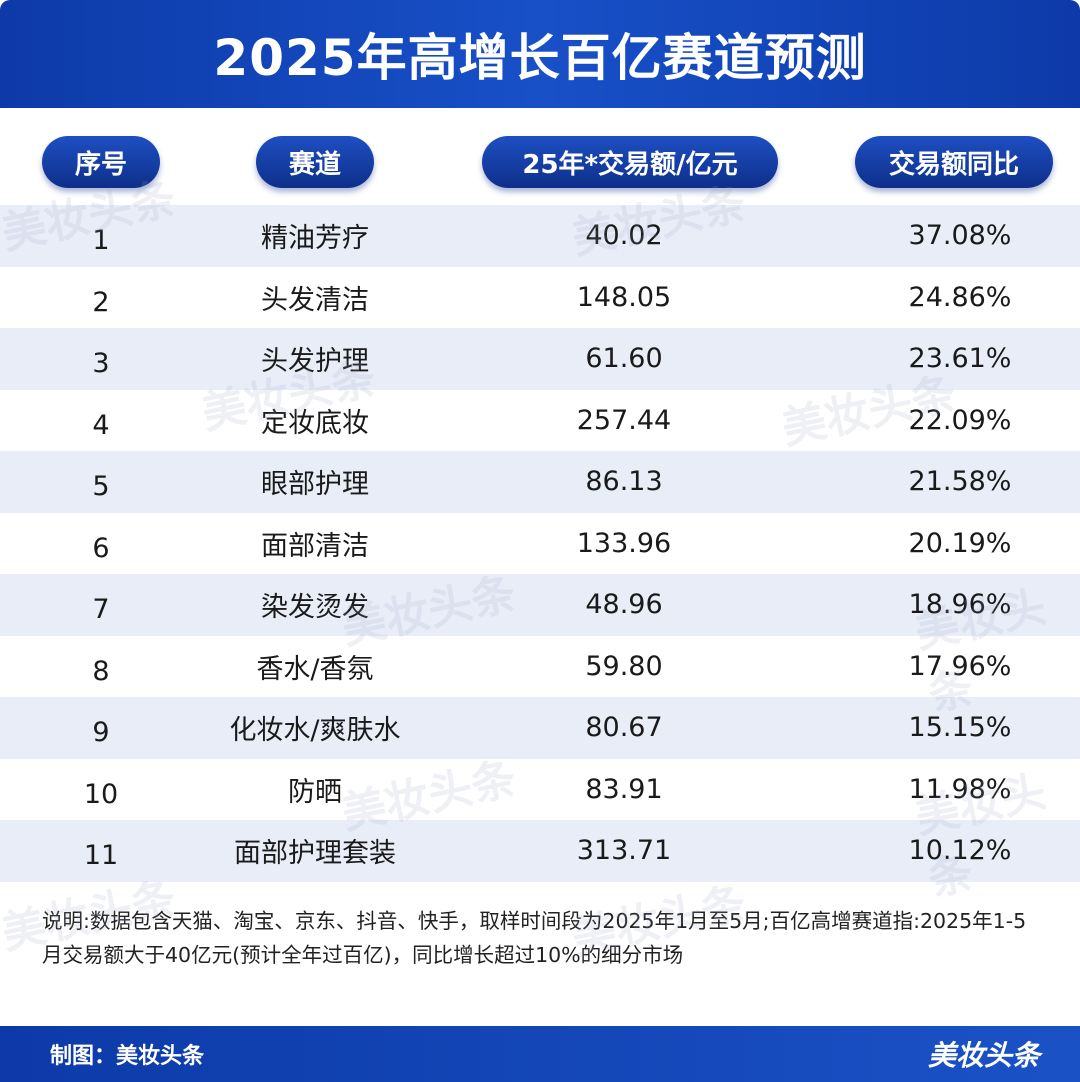 The image size is (1080, 1082). Describe the element at coordinates (315, 608) in the screenshot. I see `cell-track: 染发烫发` at that location.